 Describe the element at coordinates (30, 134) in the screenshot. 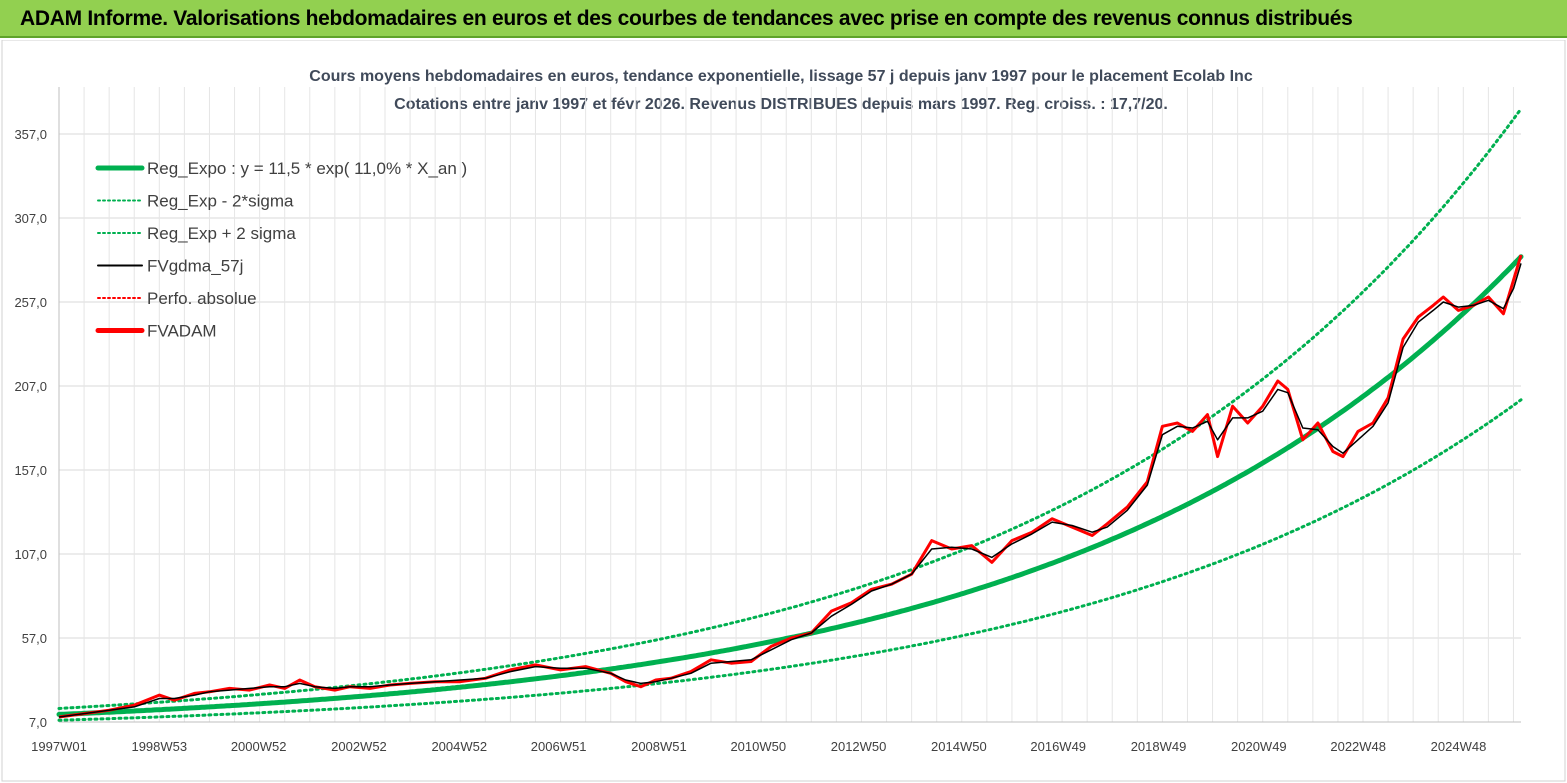

I see `y-tick-label: 357,0` at that location.